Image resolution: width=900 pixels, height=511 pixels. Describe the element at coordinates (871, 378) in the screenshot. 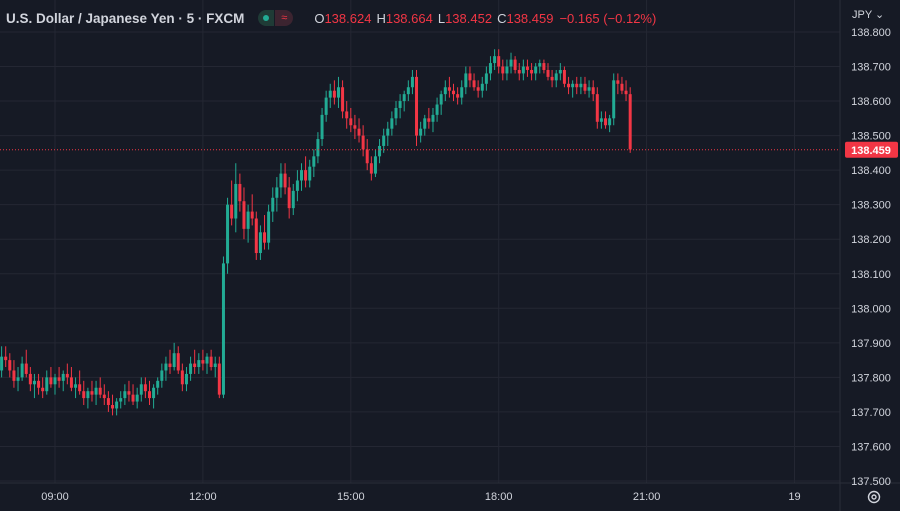

I see `y-tick-label: 137.800` at that location.